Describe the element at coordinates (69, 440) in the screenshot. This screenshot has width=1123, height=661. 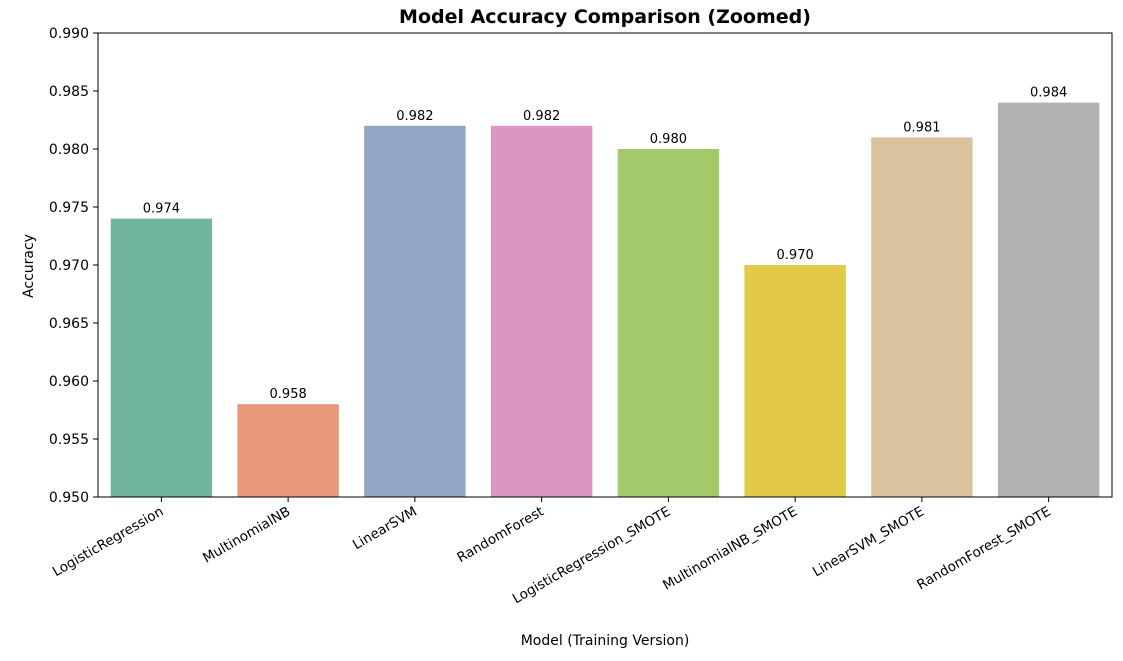
I see `y-tick-label: 0.955` at that location.